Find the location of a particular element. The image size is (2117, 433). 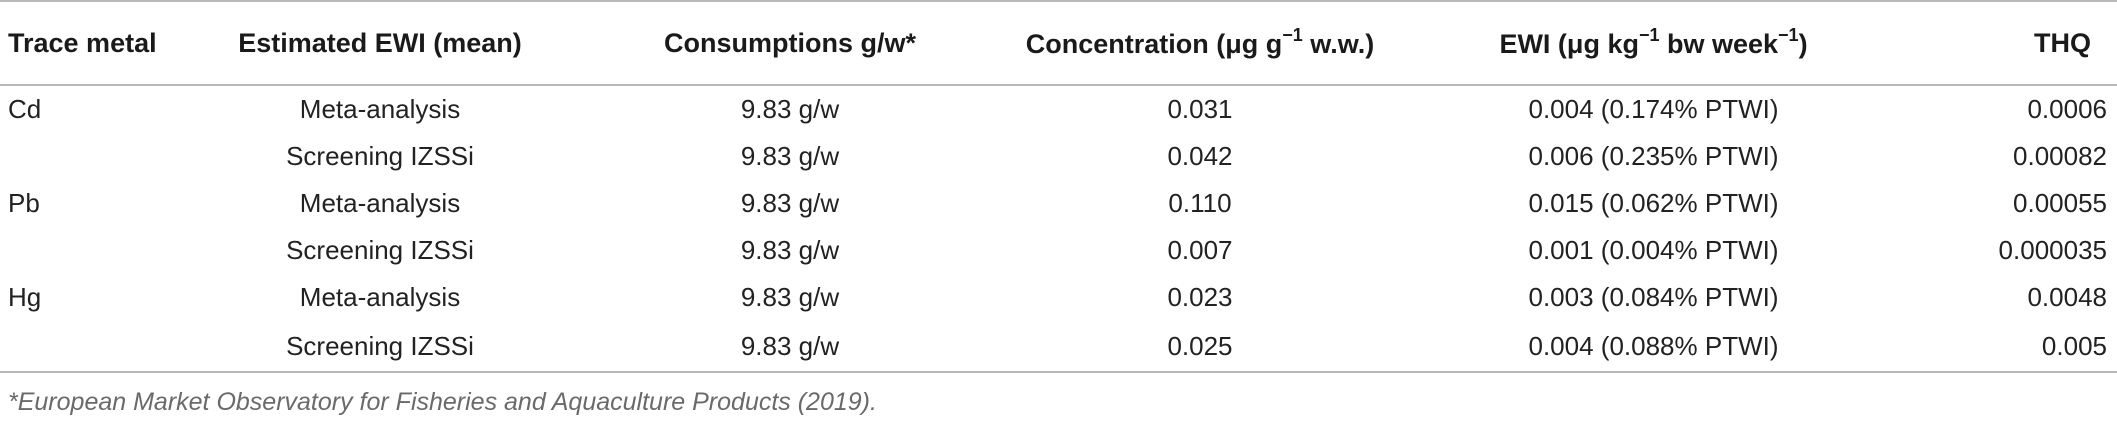

cell-concentration: 0.007 is located at coordinates (1200, 250).